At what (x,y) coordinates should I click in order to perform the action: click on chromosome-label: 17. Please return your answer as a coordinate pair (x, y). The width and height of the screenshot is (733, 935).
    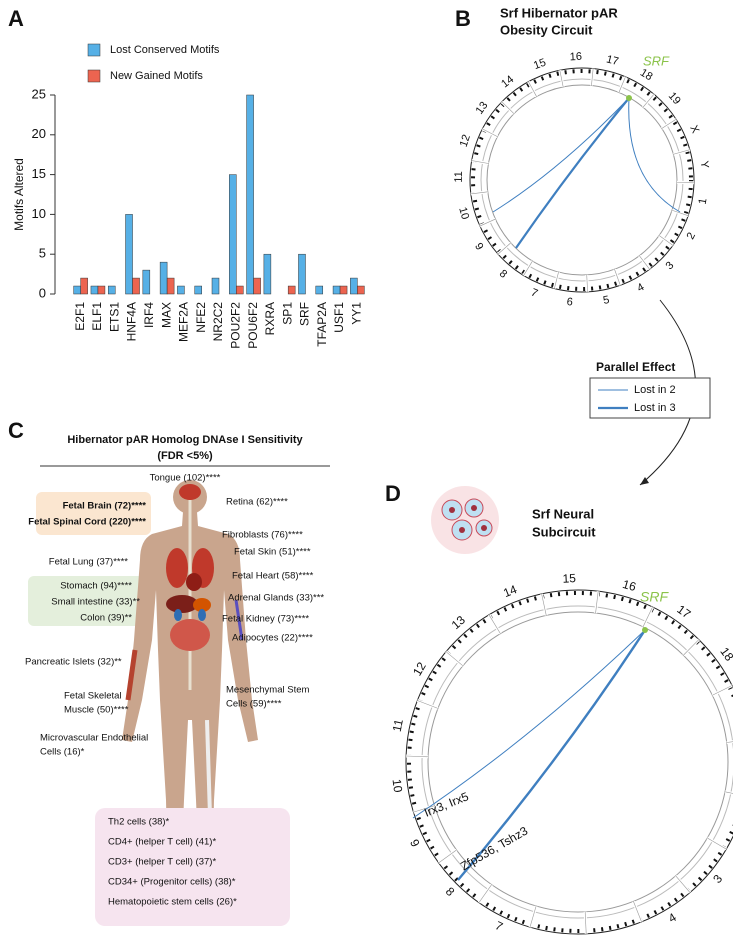
    Looking at the image, I should click on (612, 60).